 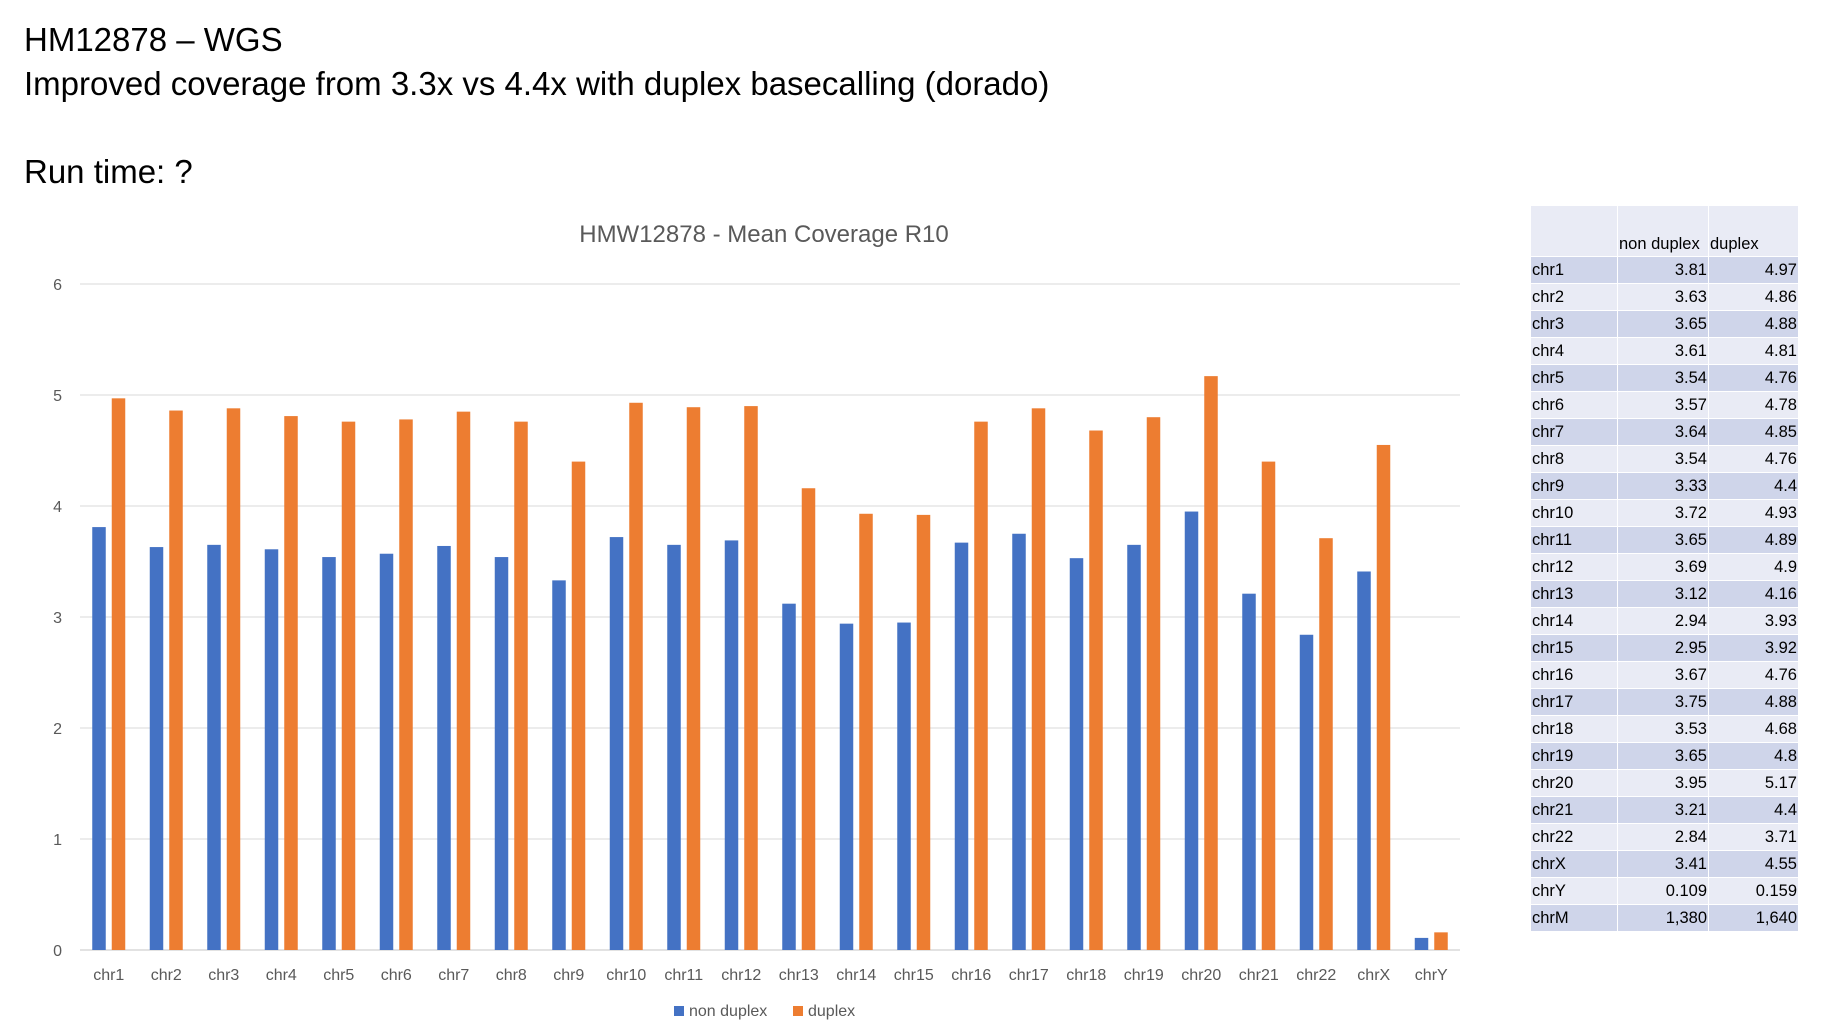 What do you see at coordinates (1038, 679) in the screenshot?
I see `bar-duplex-chr17` at bounding box center [1038, 679].